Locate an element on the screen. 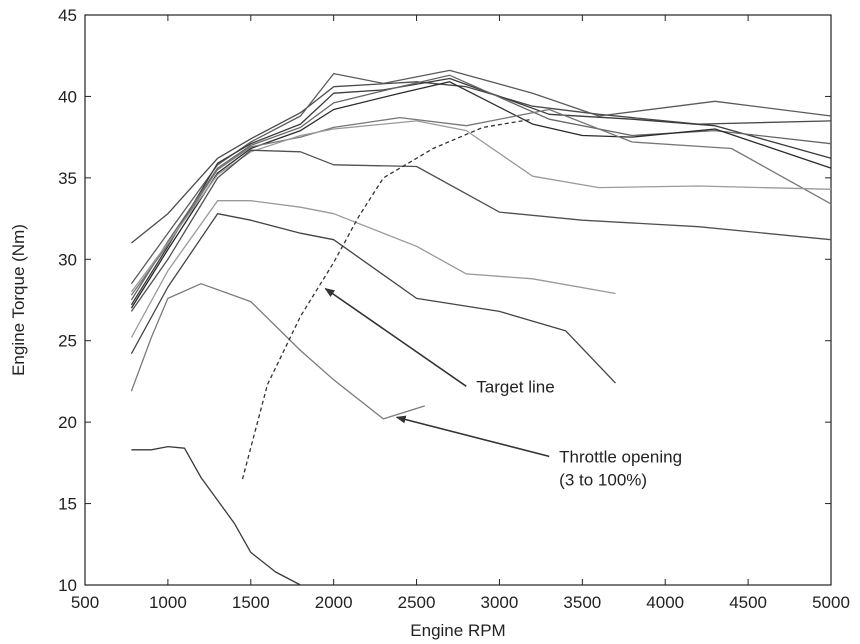 This screenshot has width=860, height=644. x-tick-label: 5000 is located at coordinates (831, 602).